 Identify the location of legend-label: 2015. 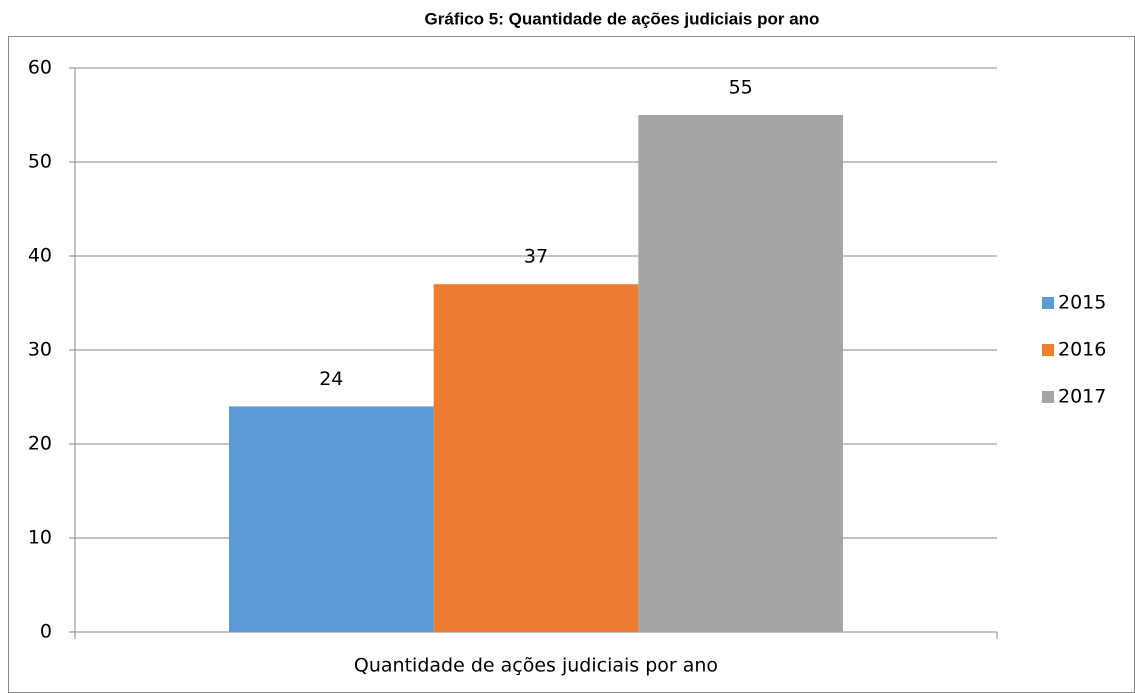
(1082, 303).